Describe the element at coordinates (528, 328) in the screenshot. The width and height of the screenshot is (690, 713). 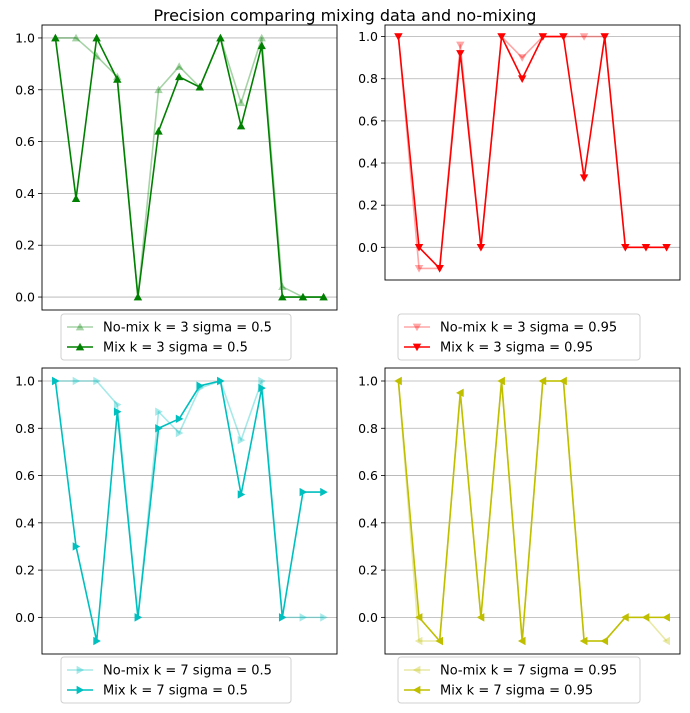
I see `legend-label: No-mix k = 3 sigma = 0.95` at that location.